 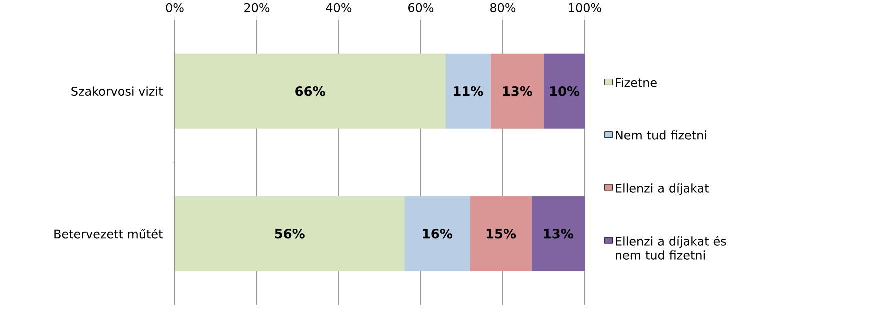 I want to click on legend-label: Ellenzi a díjakat és nem tud fizetni, so click(x=671, y=248).